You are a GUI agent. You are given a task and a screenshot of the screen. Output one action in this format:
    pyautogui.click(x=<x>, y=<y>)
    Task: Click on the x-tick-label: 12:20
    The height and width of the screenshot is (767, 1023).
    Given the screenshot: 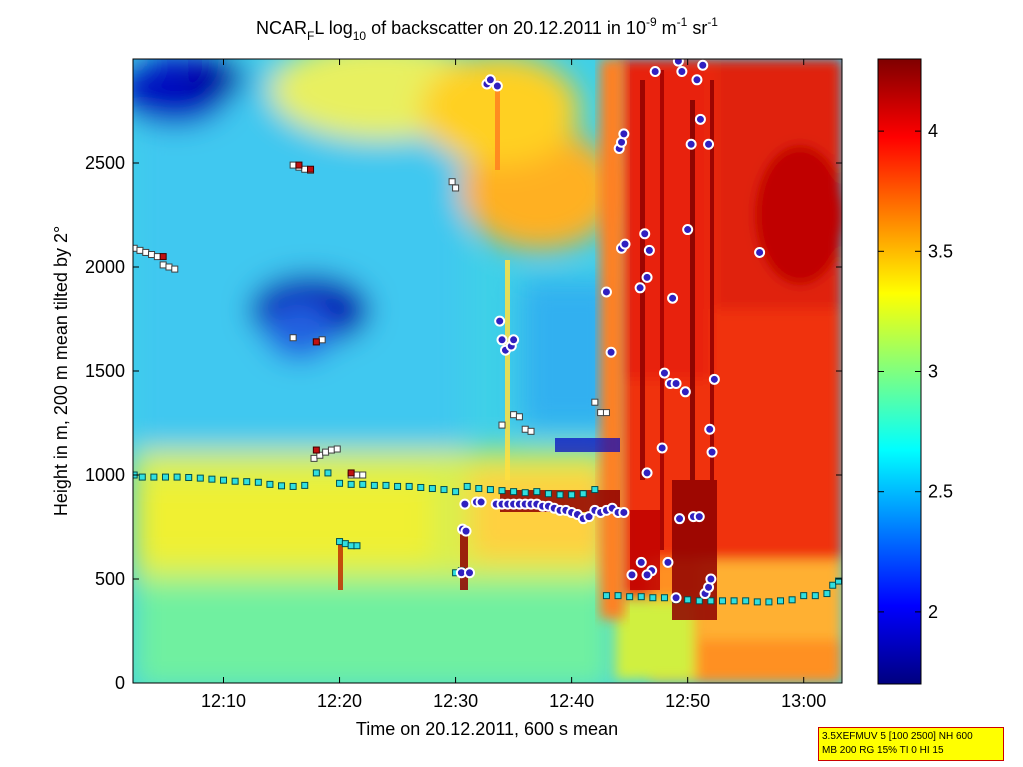 What is the action you would take?
    pyautogui.click(x=339, y=701)
    